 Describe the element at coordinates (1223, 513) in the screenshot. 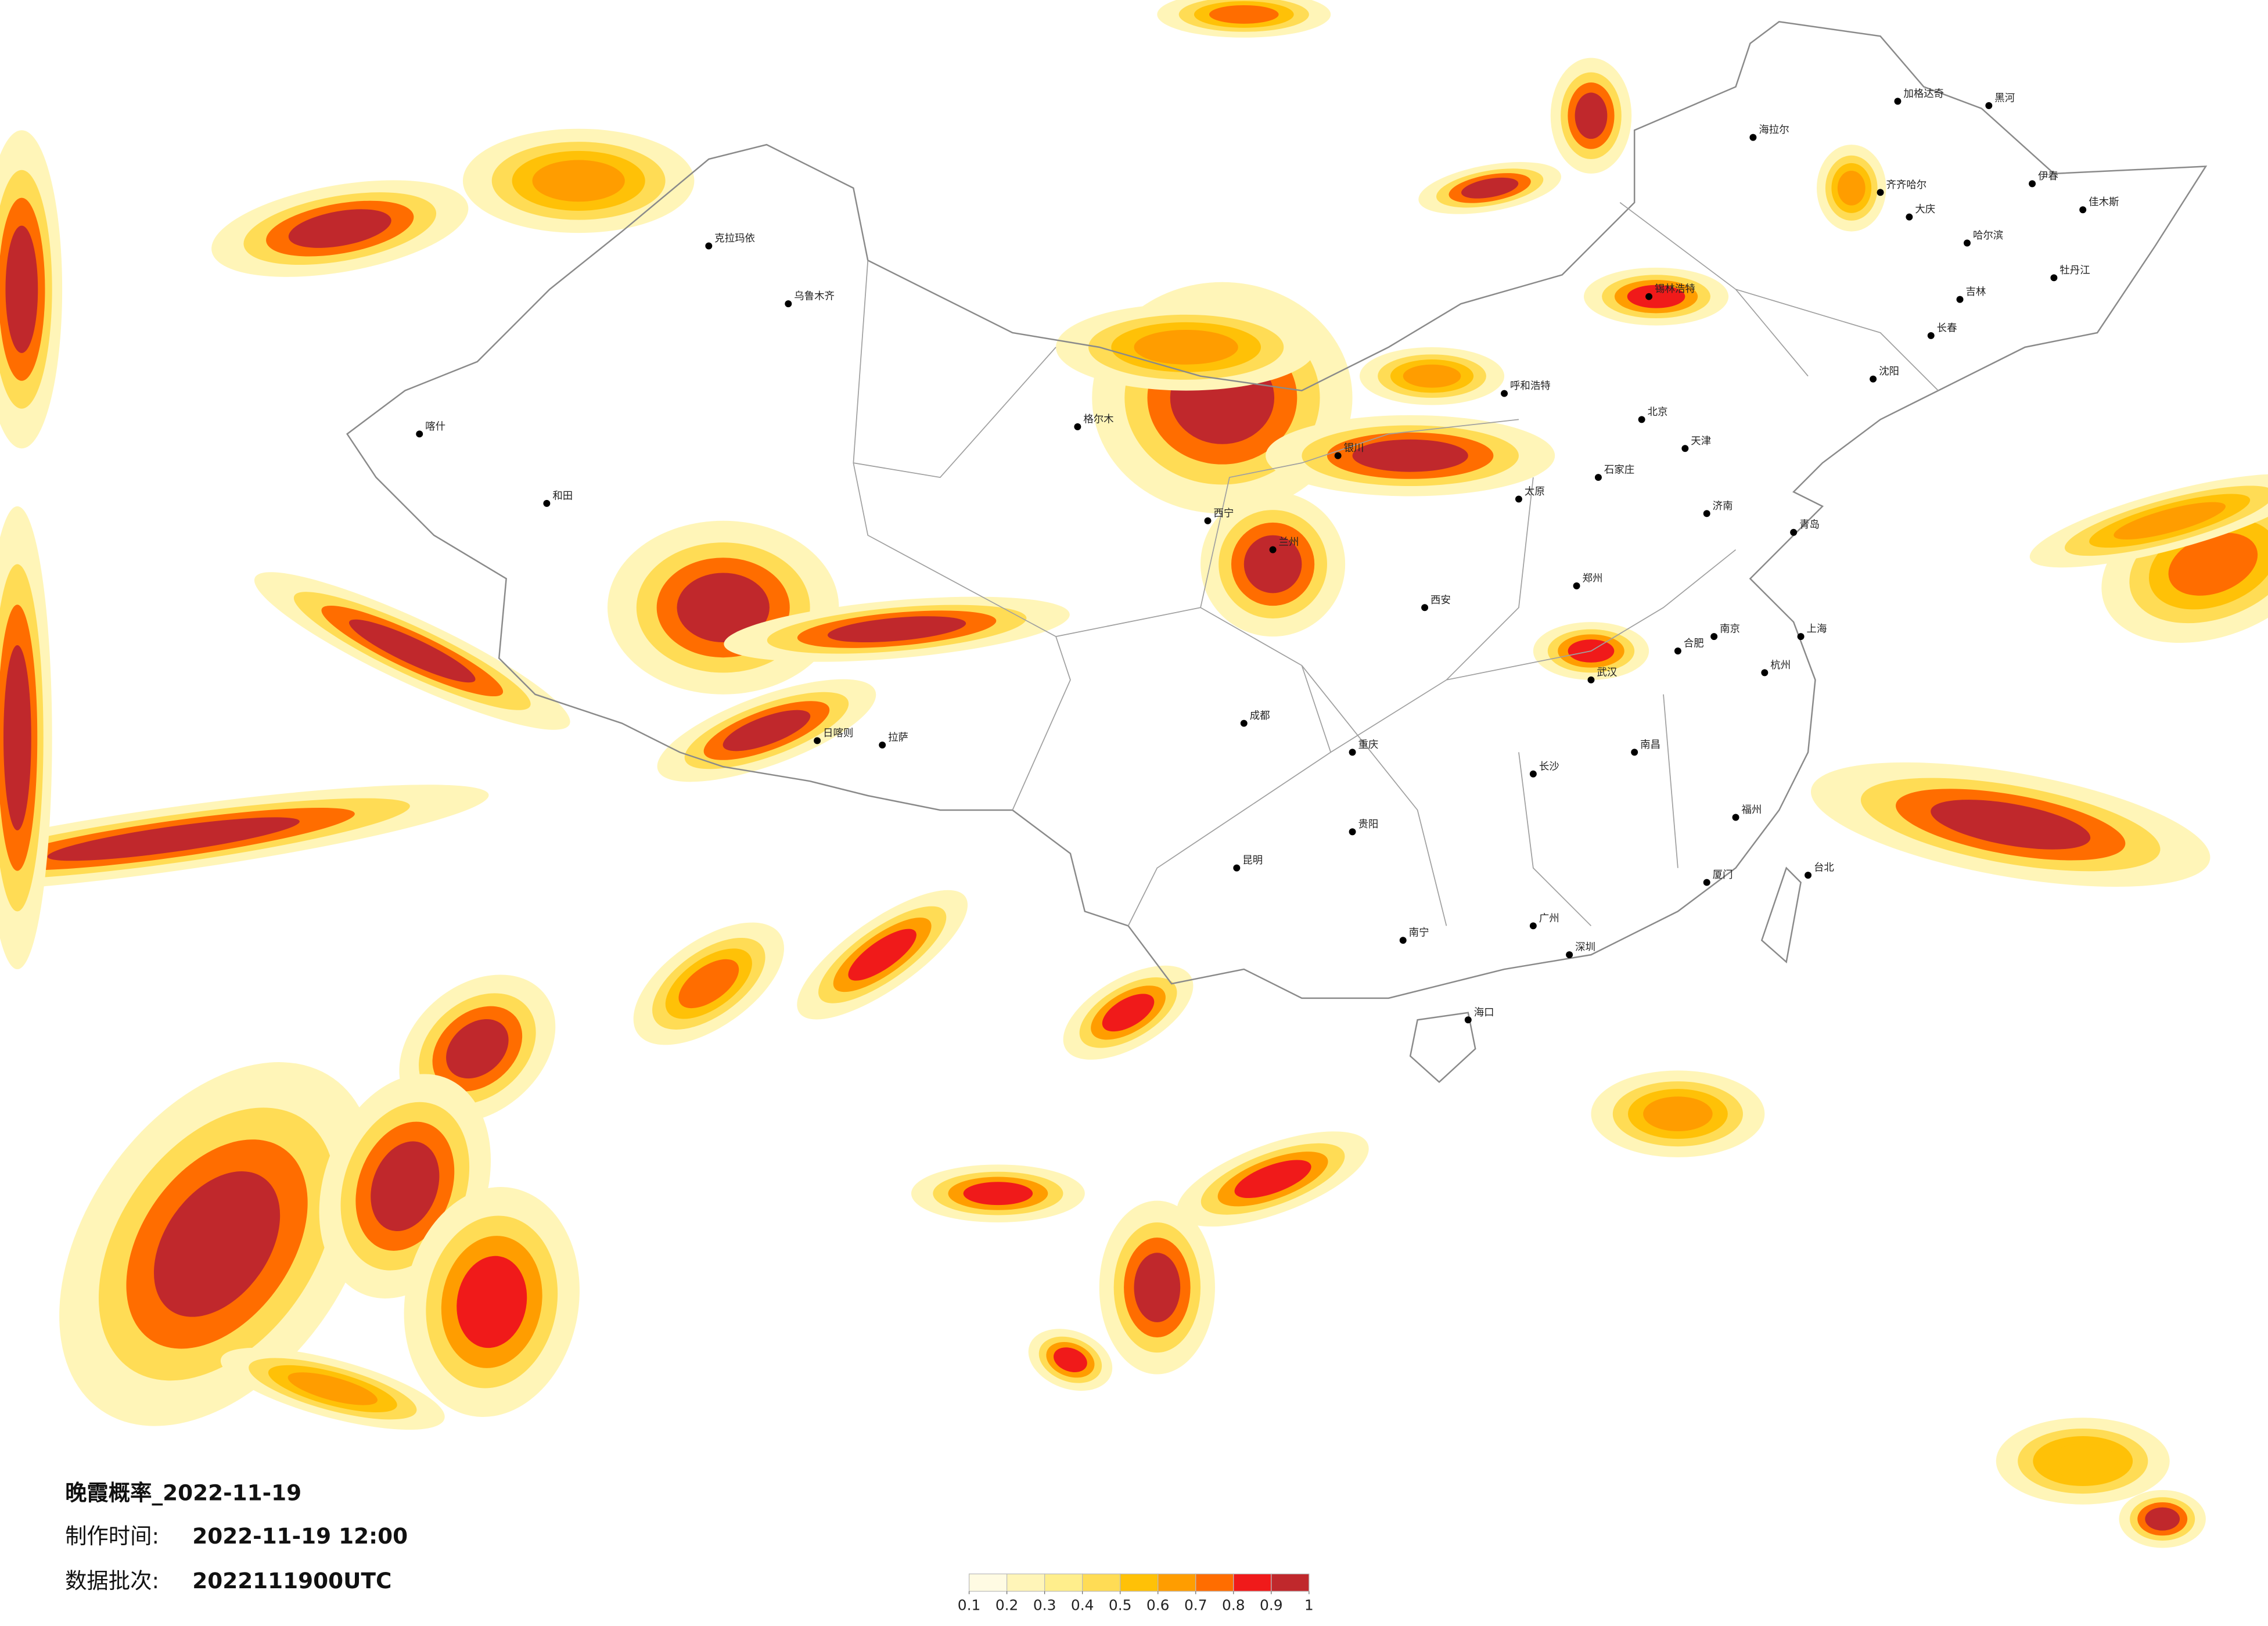

I see `city-label: 西宁` at that location.